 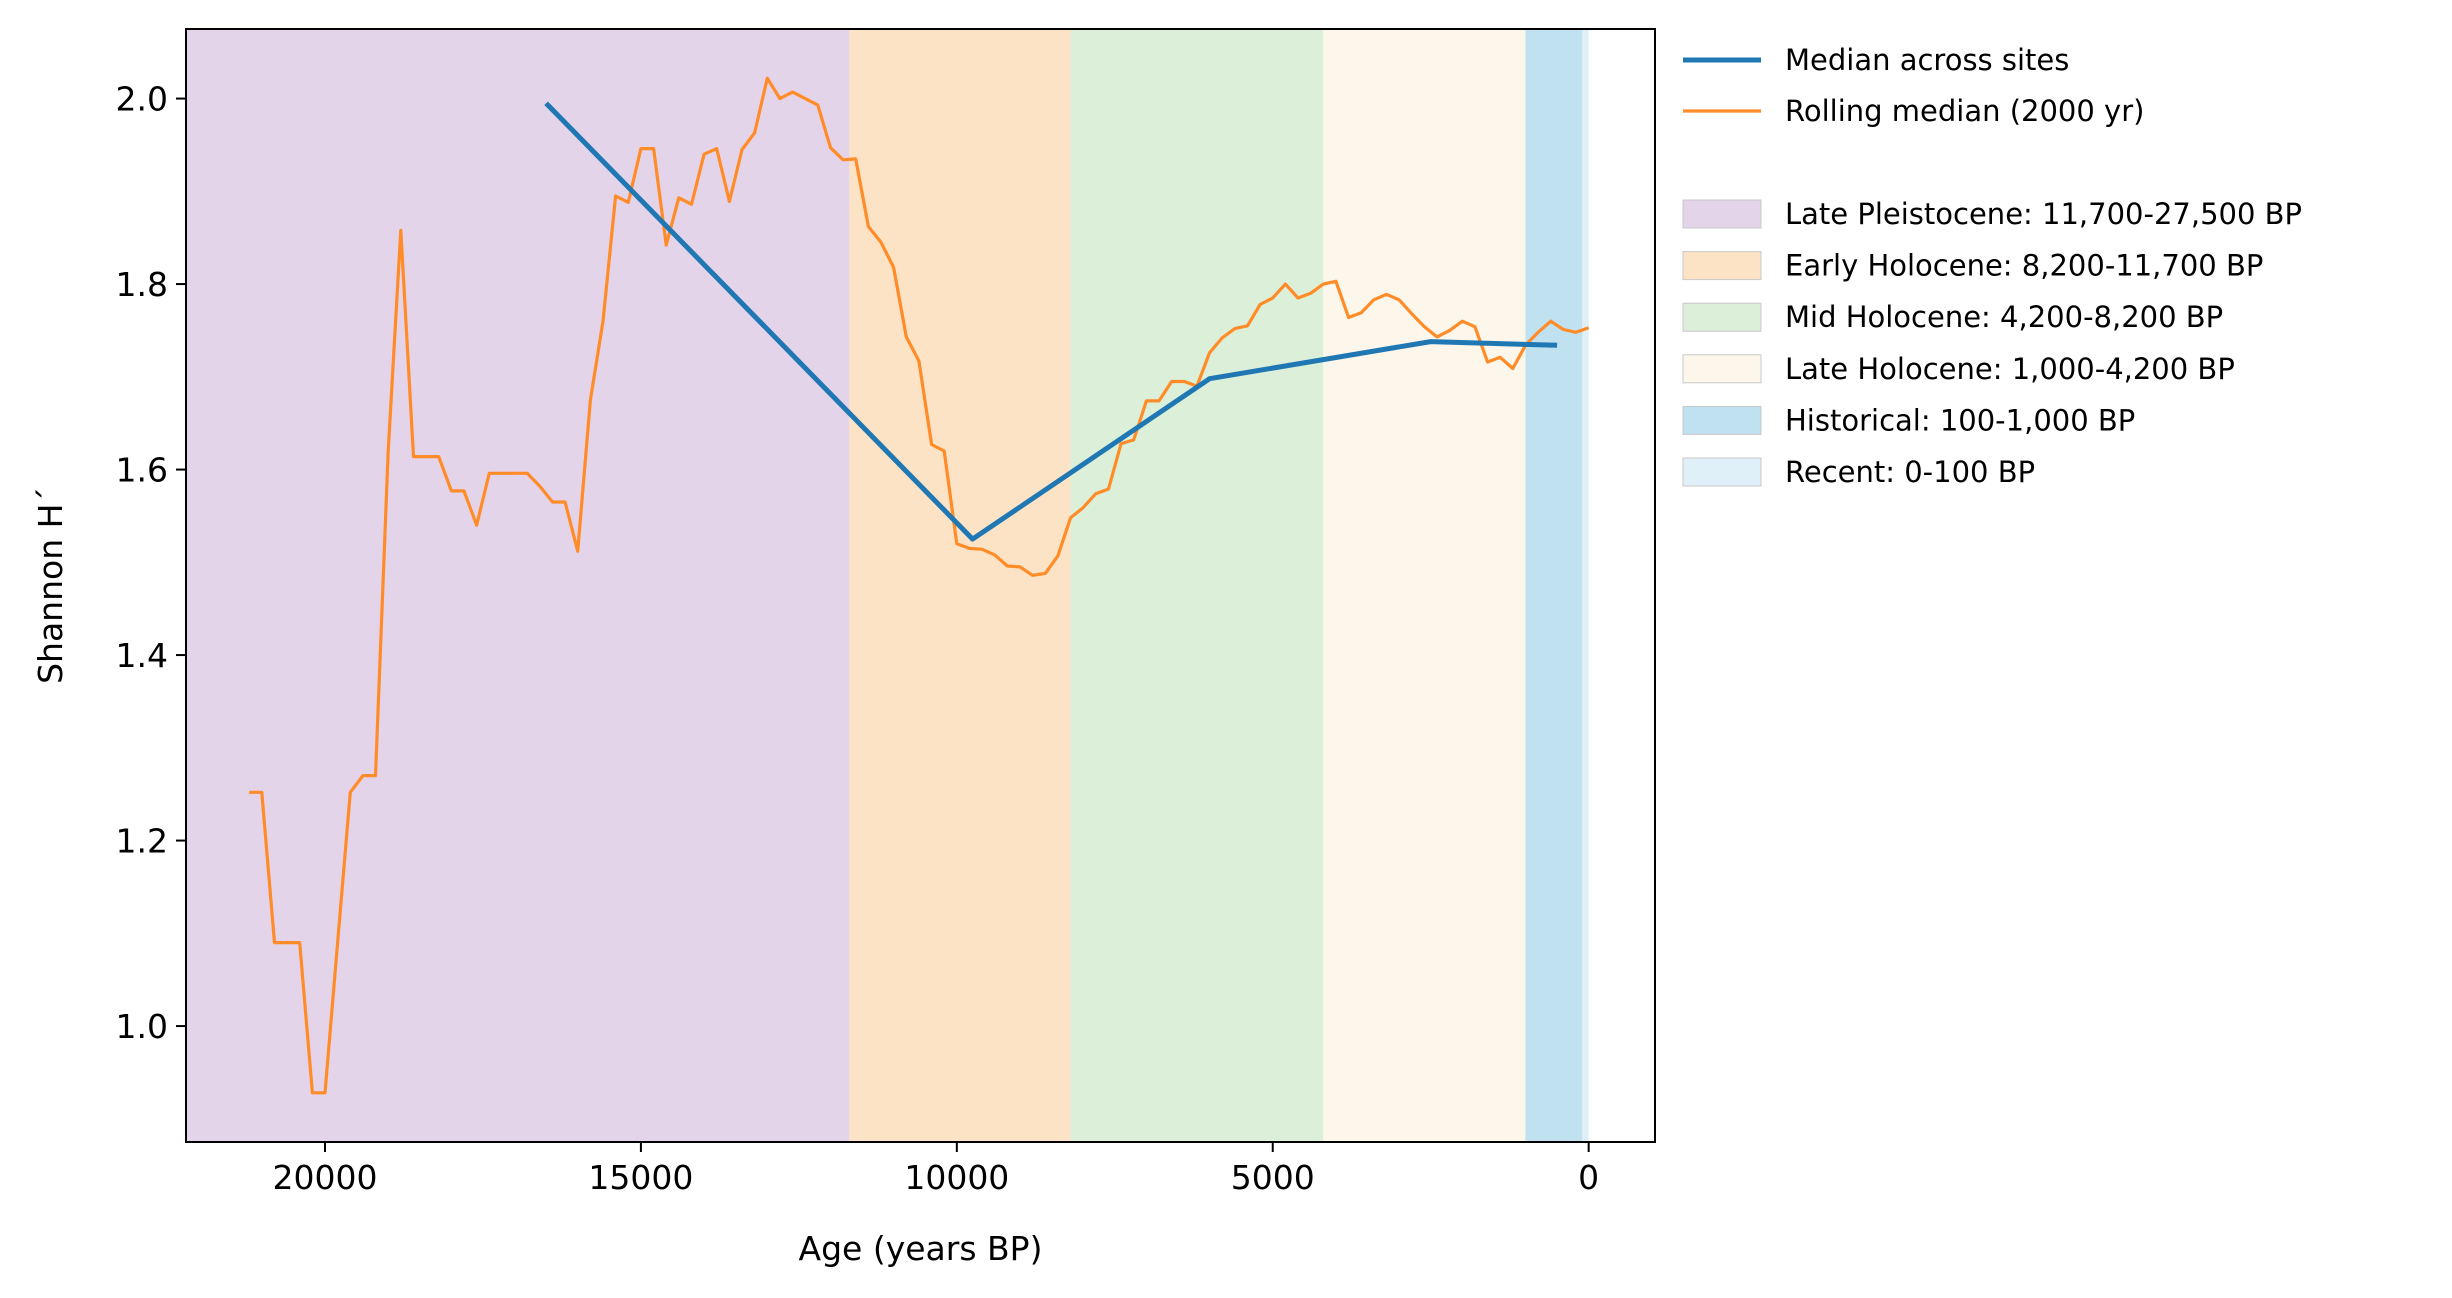 I want to click on legend-label-period-1: Early Holocene: 8,200-11,700 BP, so click(x=2024, y=266).